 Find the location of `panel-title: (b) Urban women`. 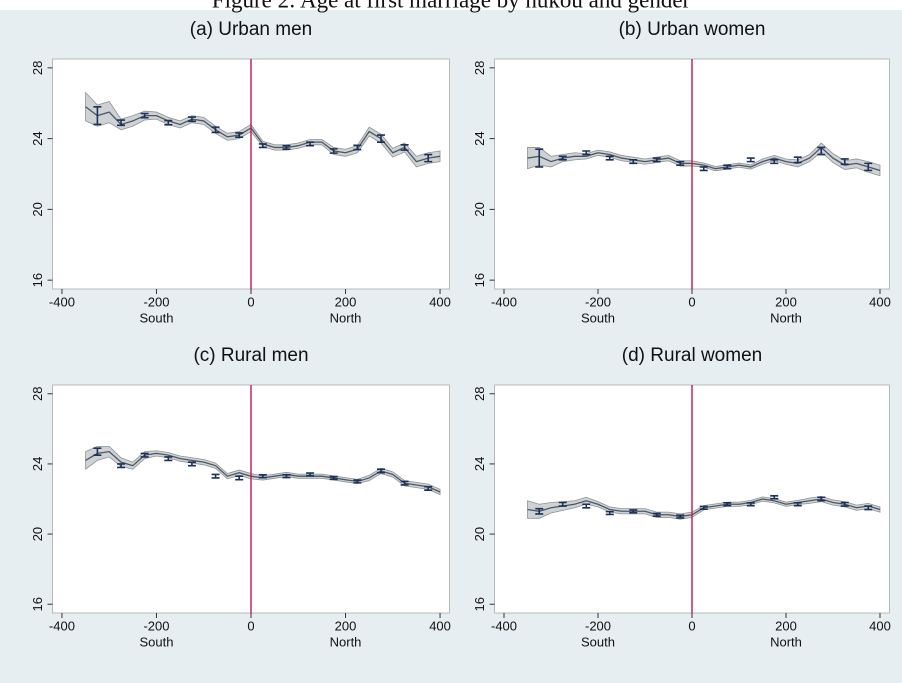

panel-title: (b) Urban women is located at coordinates (692, 29).